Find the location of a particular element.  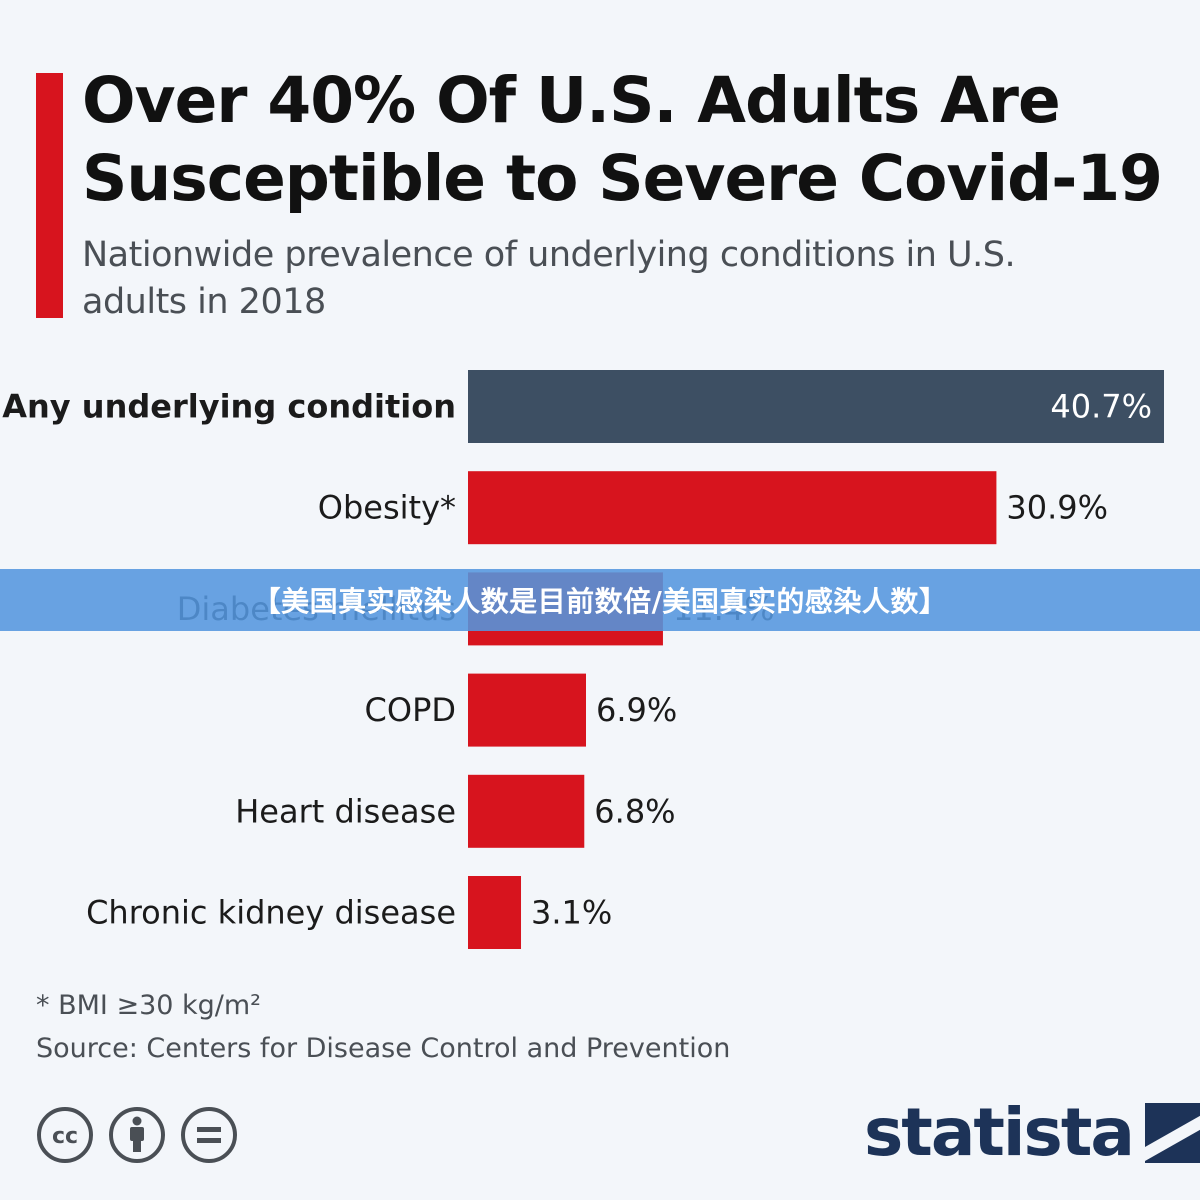

svg-text: cc is located at coordinates (65, 1136).